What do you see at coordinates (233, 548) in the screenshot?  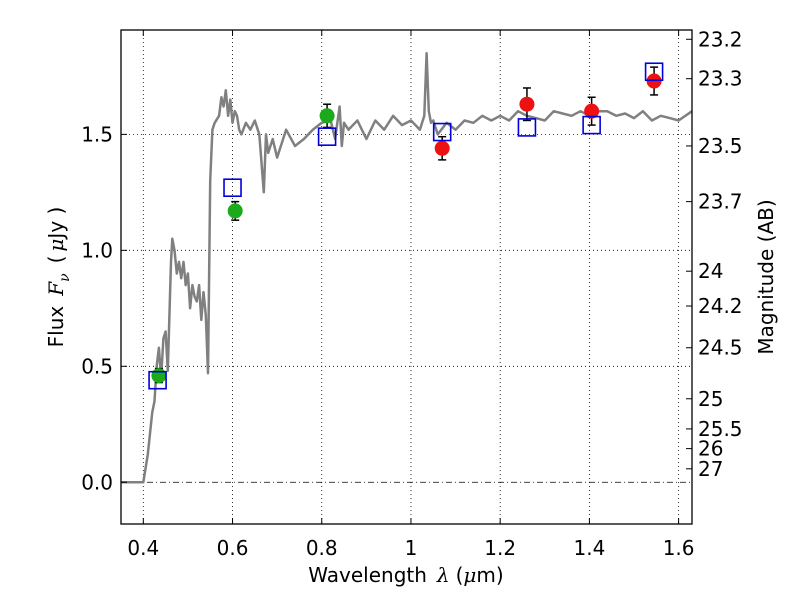 I see `x-tick-label: 0.6` at bounding box center [233, 548].